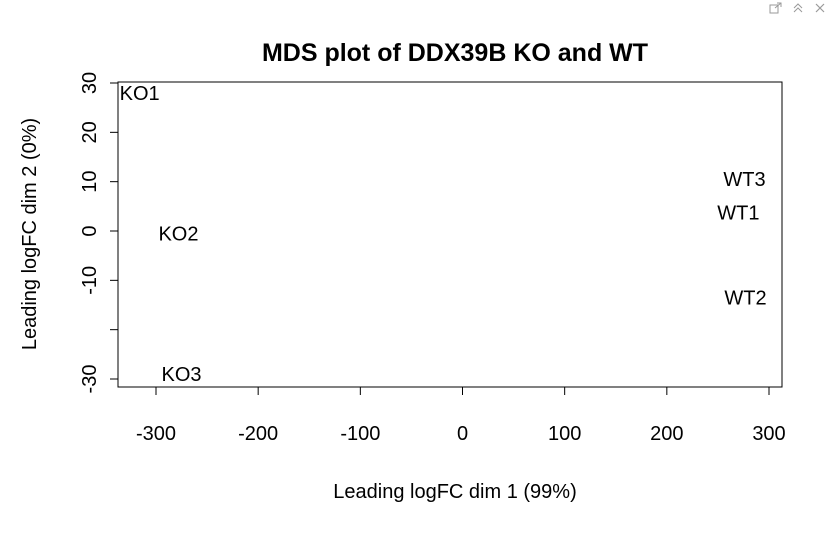 The width and height of the screenshot is (831, 535). I want to click on y-tick-label: -30, so click(90, 379).